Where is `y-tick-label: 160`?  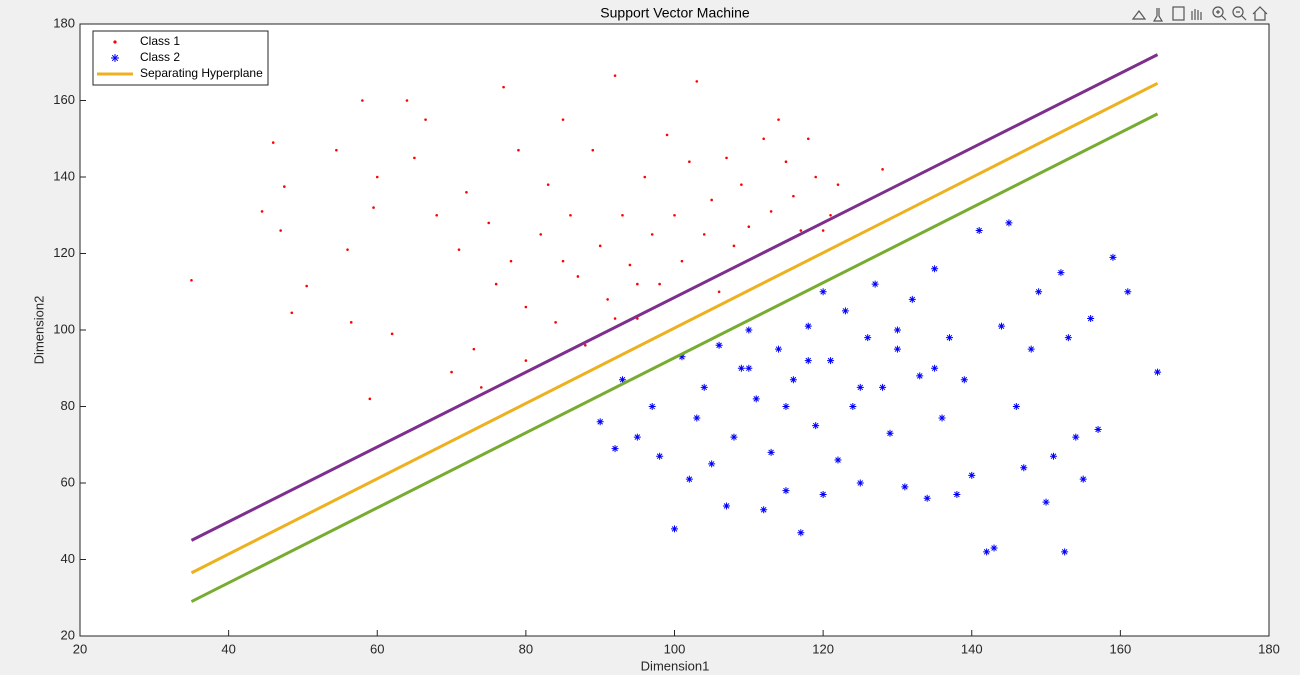
y-tick-label: 160 is located at coordinates (64, 99).